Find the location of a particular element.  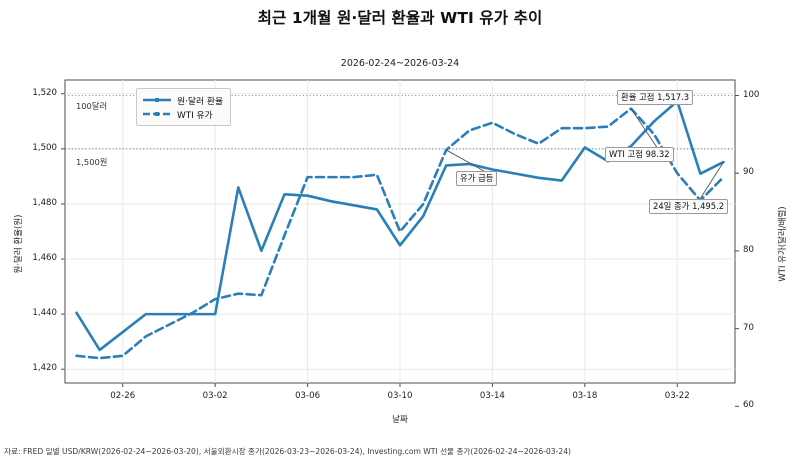

legend-item-krw: 원·달러 환율 is located at coordinates (182, 100).